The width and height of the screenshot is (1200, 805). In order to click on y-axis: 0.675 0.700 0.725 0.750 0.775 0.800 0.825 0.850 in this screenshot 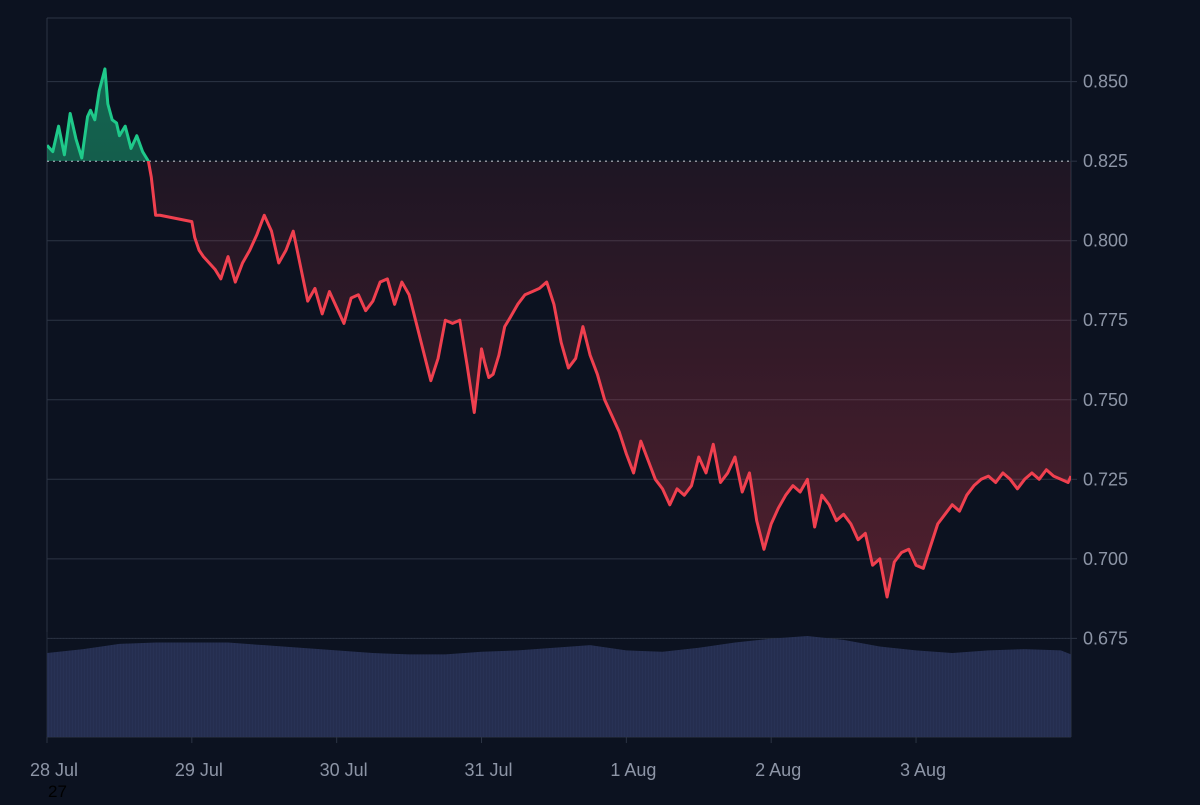, I will do `click(1099, 360)`.